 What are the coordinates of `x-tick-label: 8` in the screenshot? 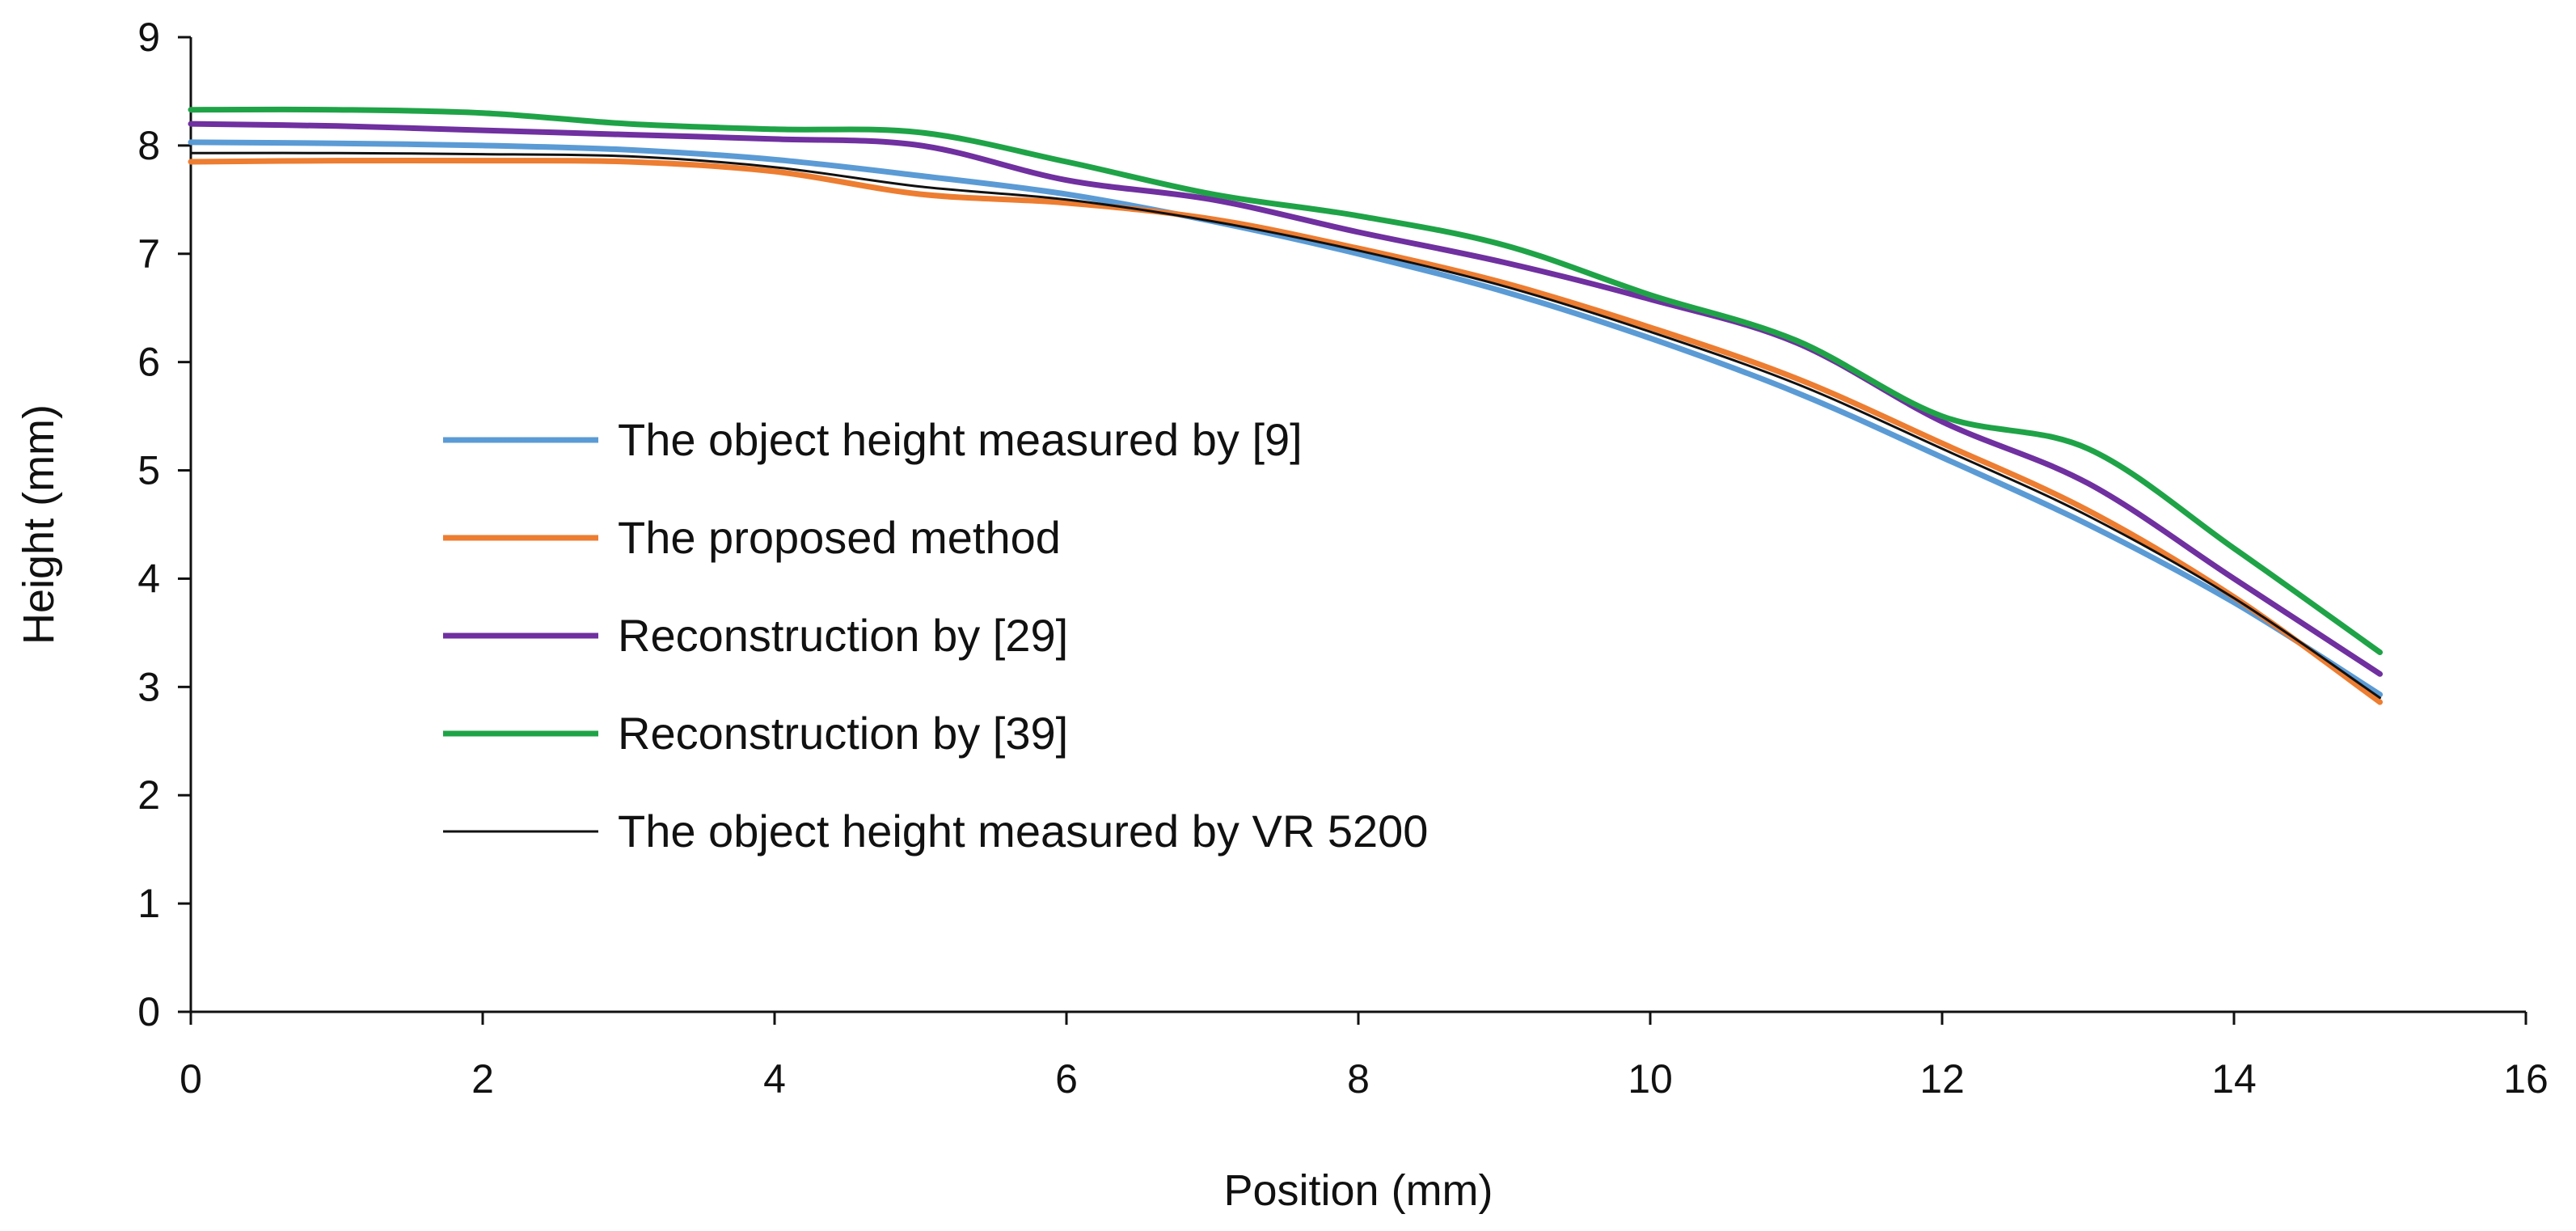 It's located at (1358, 1079).